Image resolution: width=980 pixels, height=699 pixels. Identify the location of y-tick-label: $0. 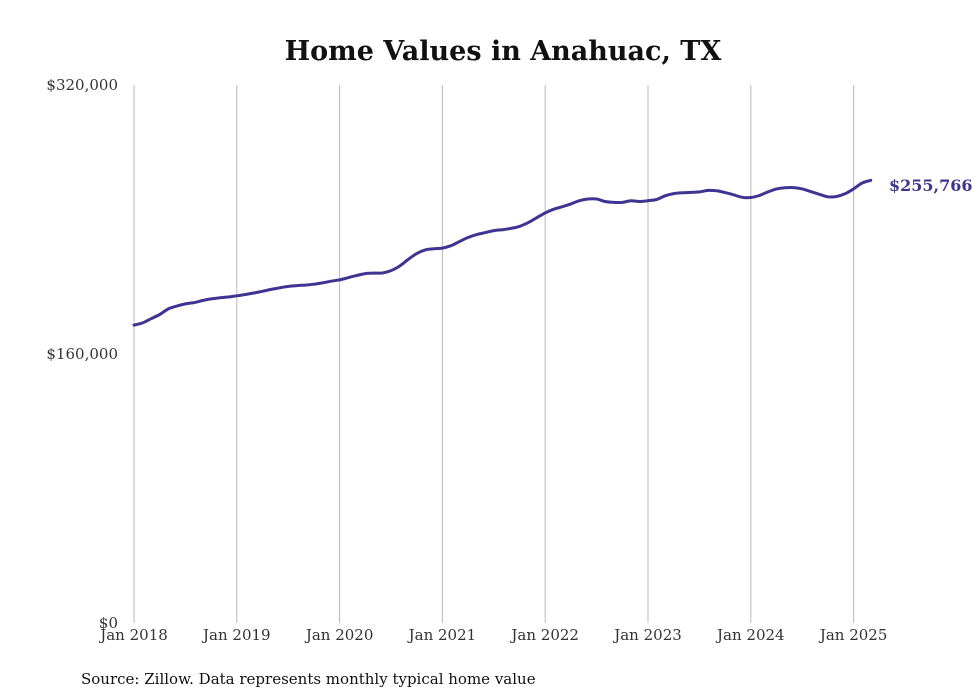
(108, 623).